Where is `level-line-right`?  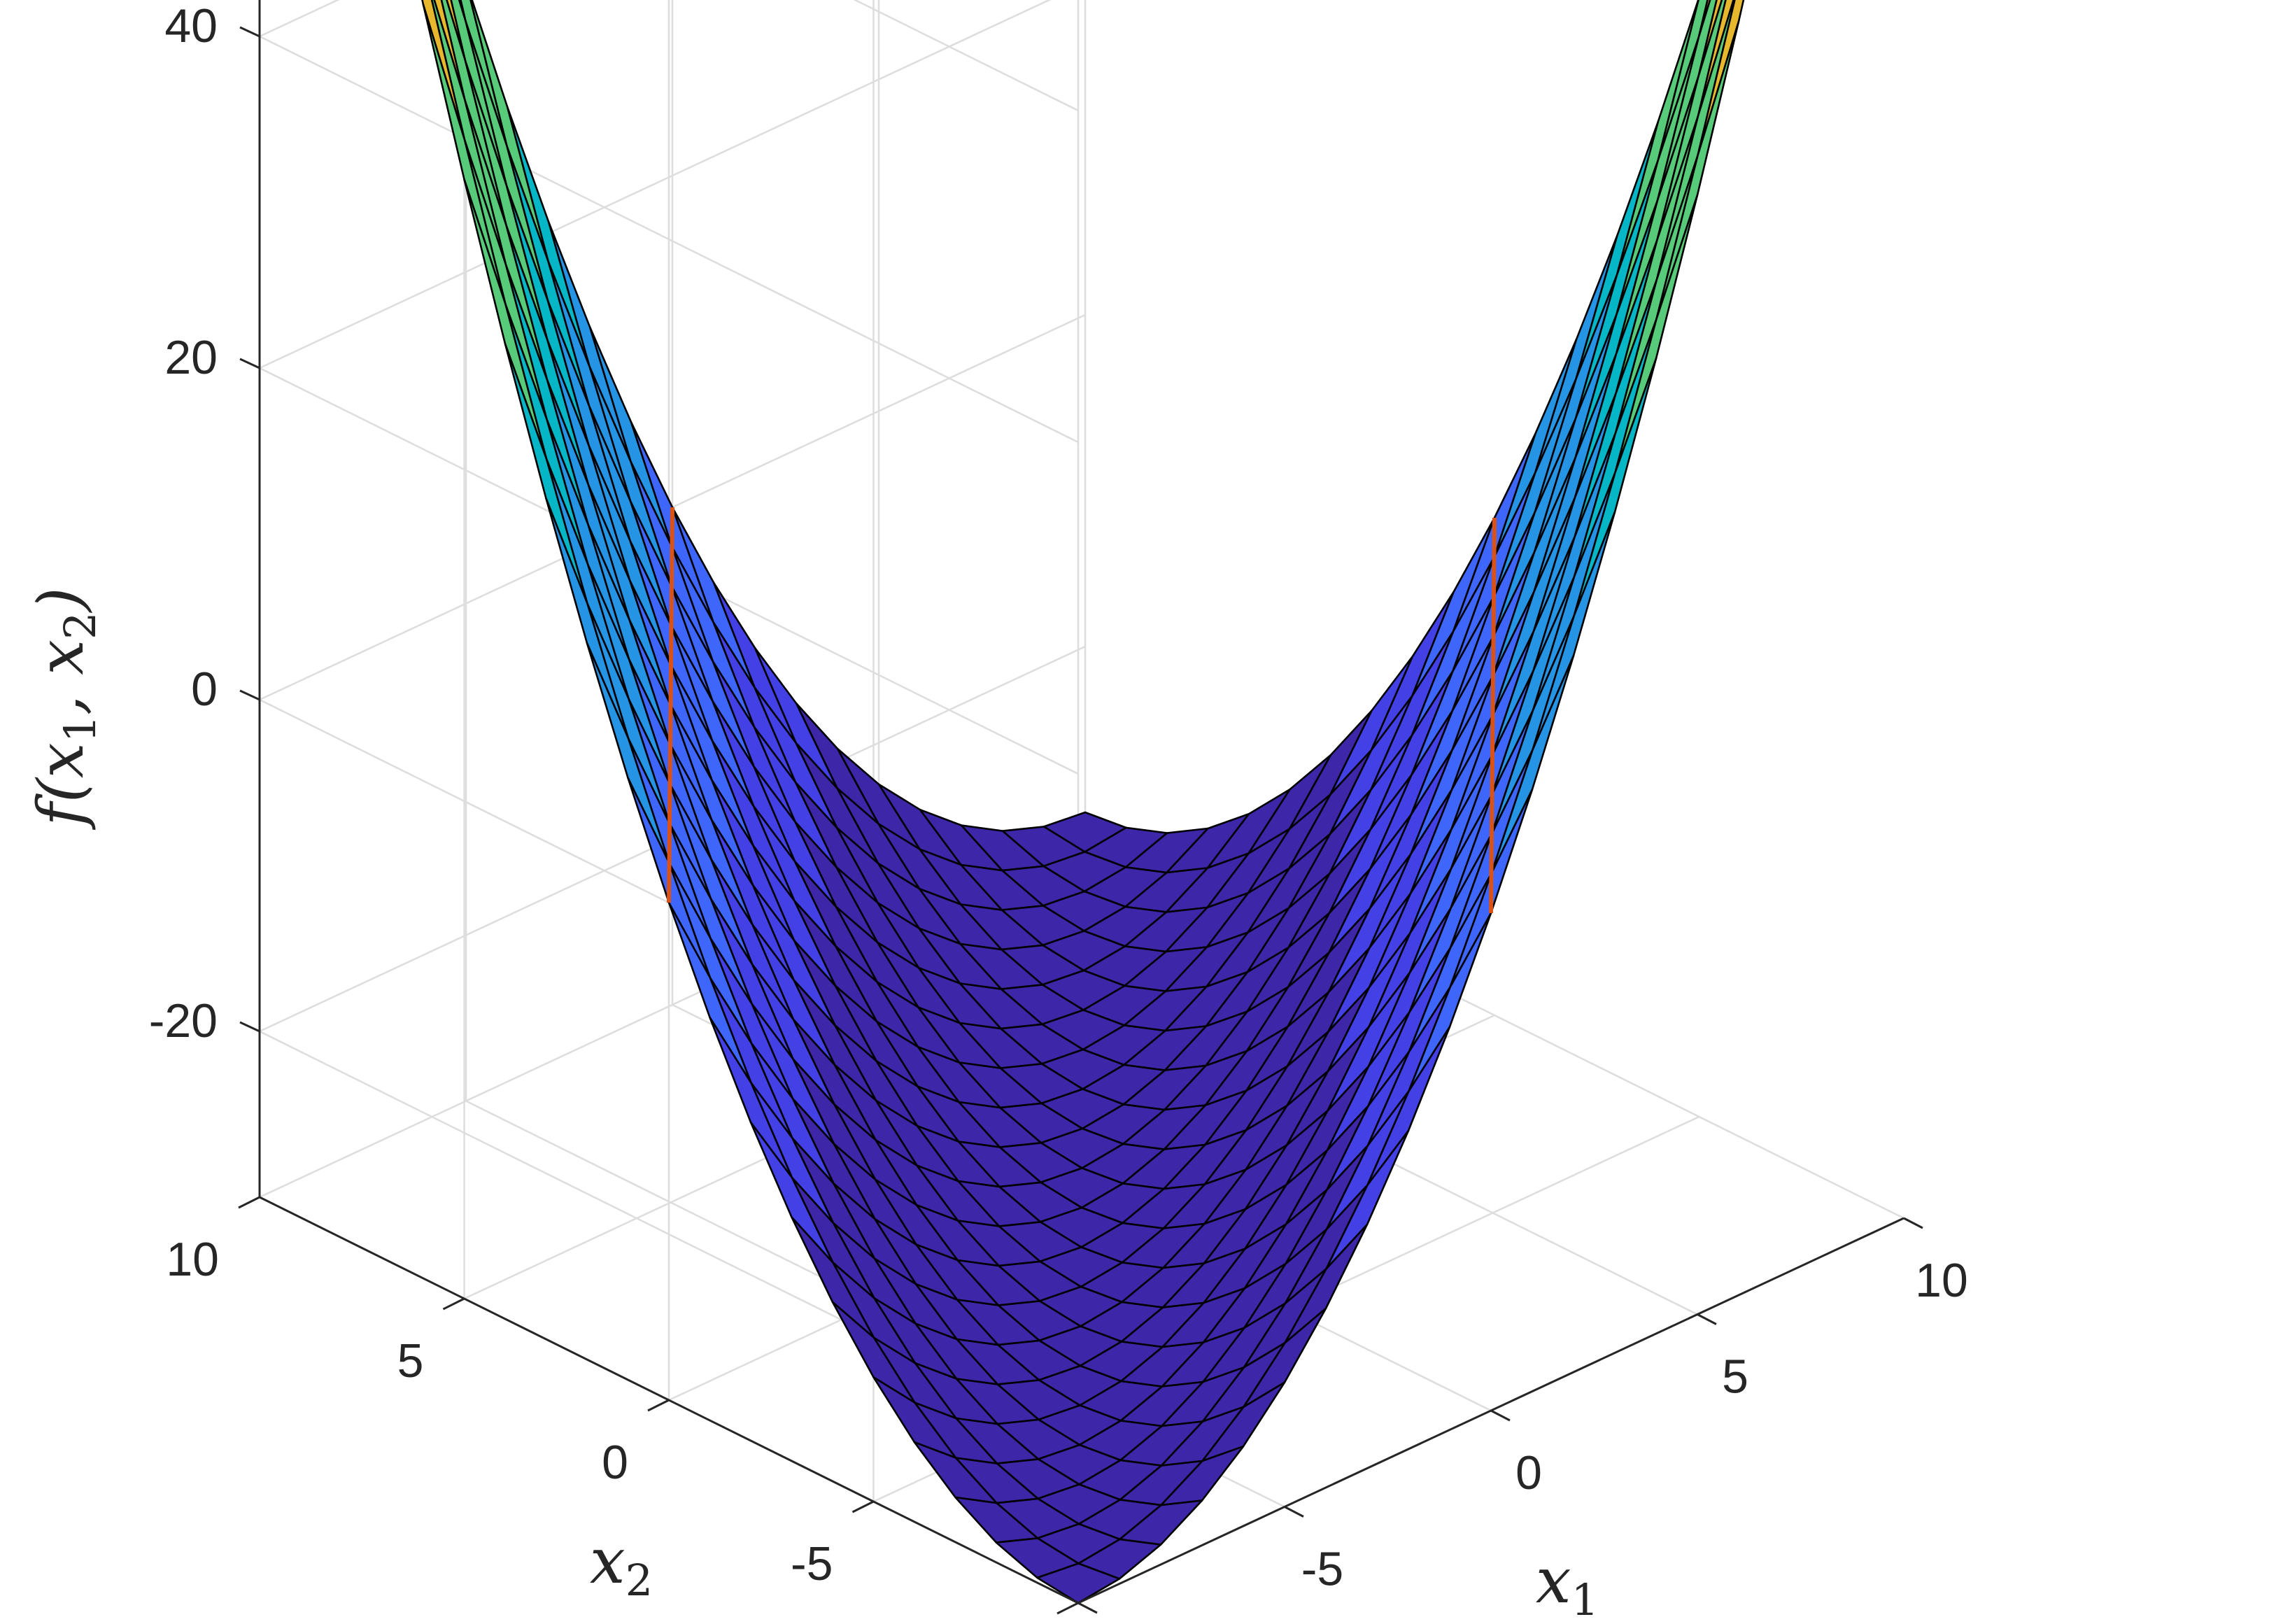
level-line-right is located at coordinates (1493, 716).